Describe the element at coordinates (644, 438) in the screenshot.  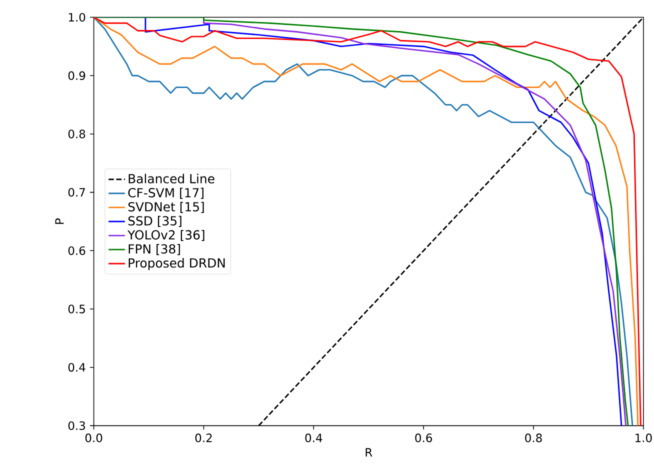
I see `x-tick-label: 1.0` at that location.